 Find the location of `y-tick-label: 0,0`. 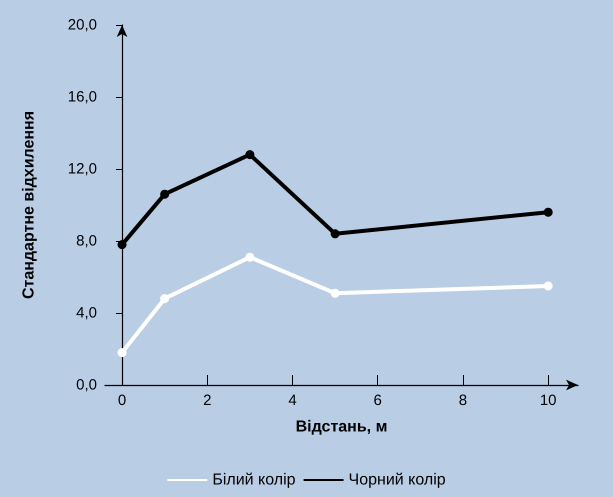

y-tick-label: 0,0 is located at coordinates (86, 385).